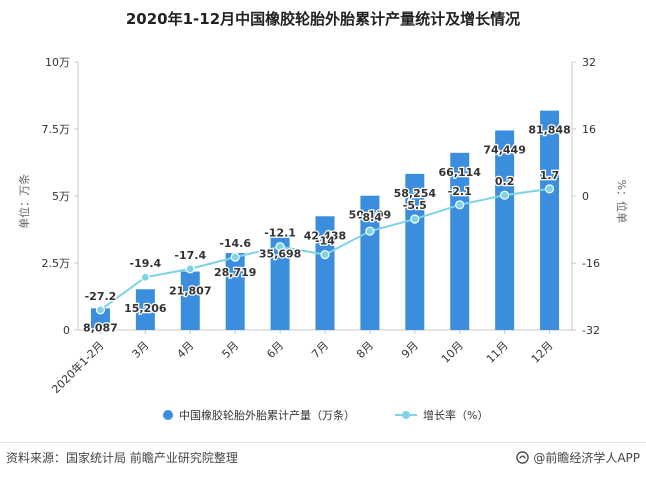 Image resolution: width=646 pixels, height=477 pixels. What do you see at coordinates (325, 241) in the screenshot?
I see `growth-value-label: -14` at bounding box center [325, 241].